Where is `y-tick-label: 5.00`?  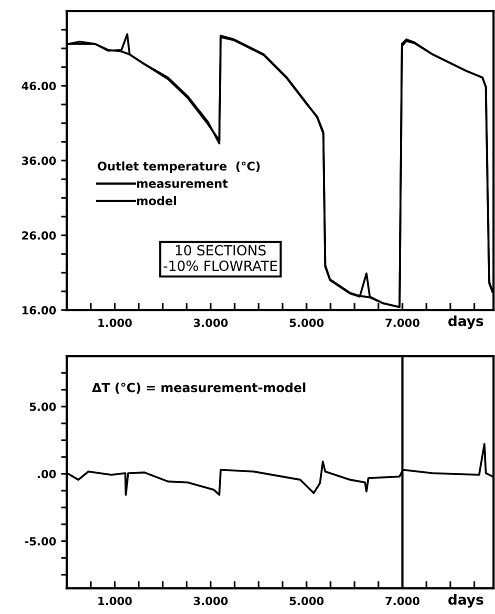 y-tick-label: 5.00 is located at coordinates (43, 406).